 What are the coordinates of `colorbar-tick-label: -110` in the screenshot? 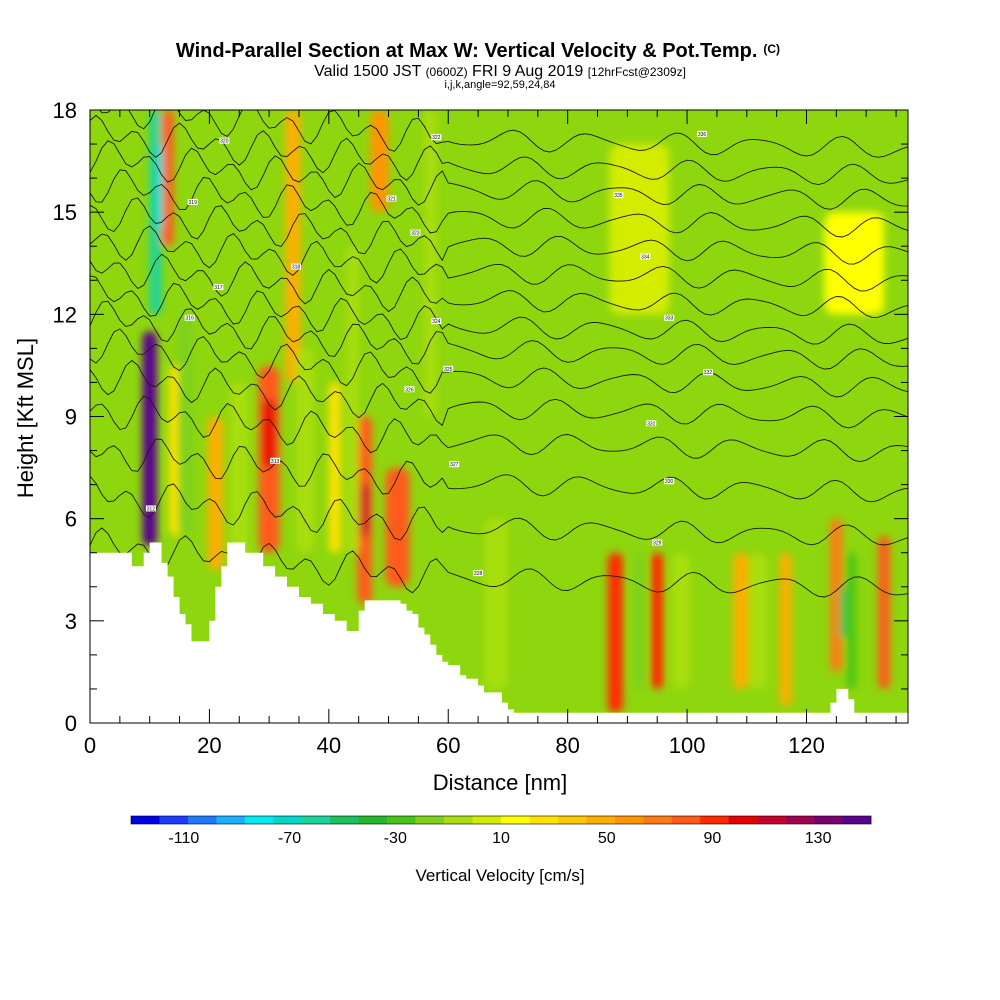 It's located at (183, 838).